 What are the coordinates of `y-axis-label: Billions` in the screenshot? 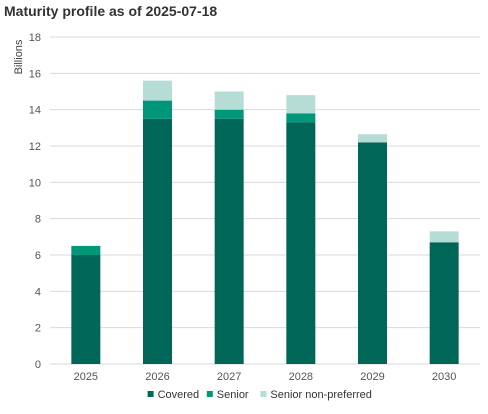 It's located at (19, 56).